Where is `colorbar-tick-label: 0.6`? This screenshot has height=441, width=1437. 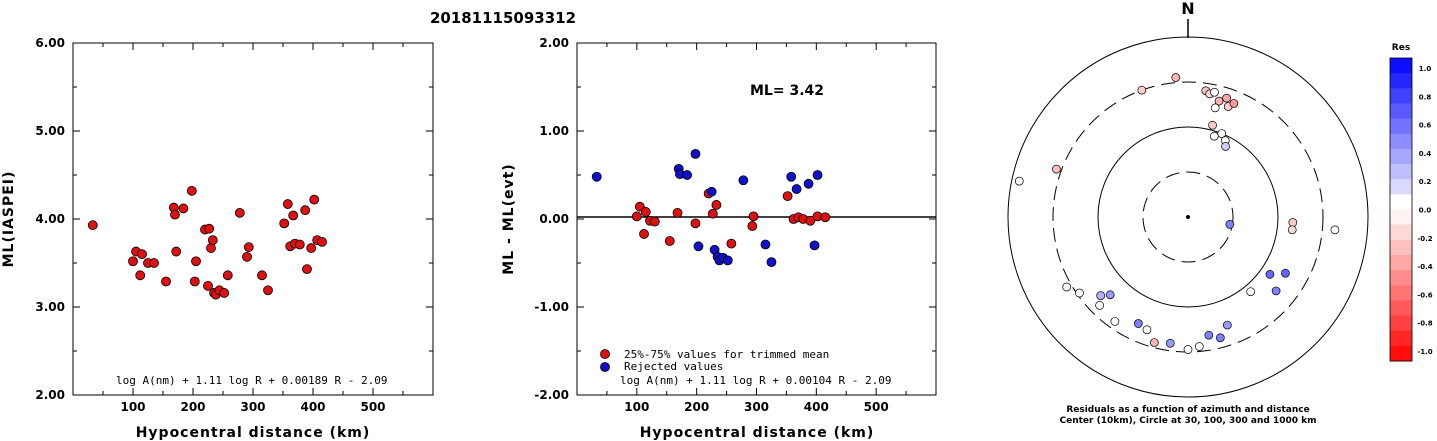
colorbar-tick-label: 0.6 is located at coordinates (1425, 126).